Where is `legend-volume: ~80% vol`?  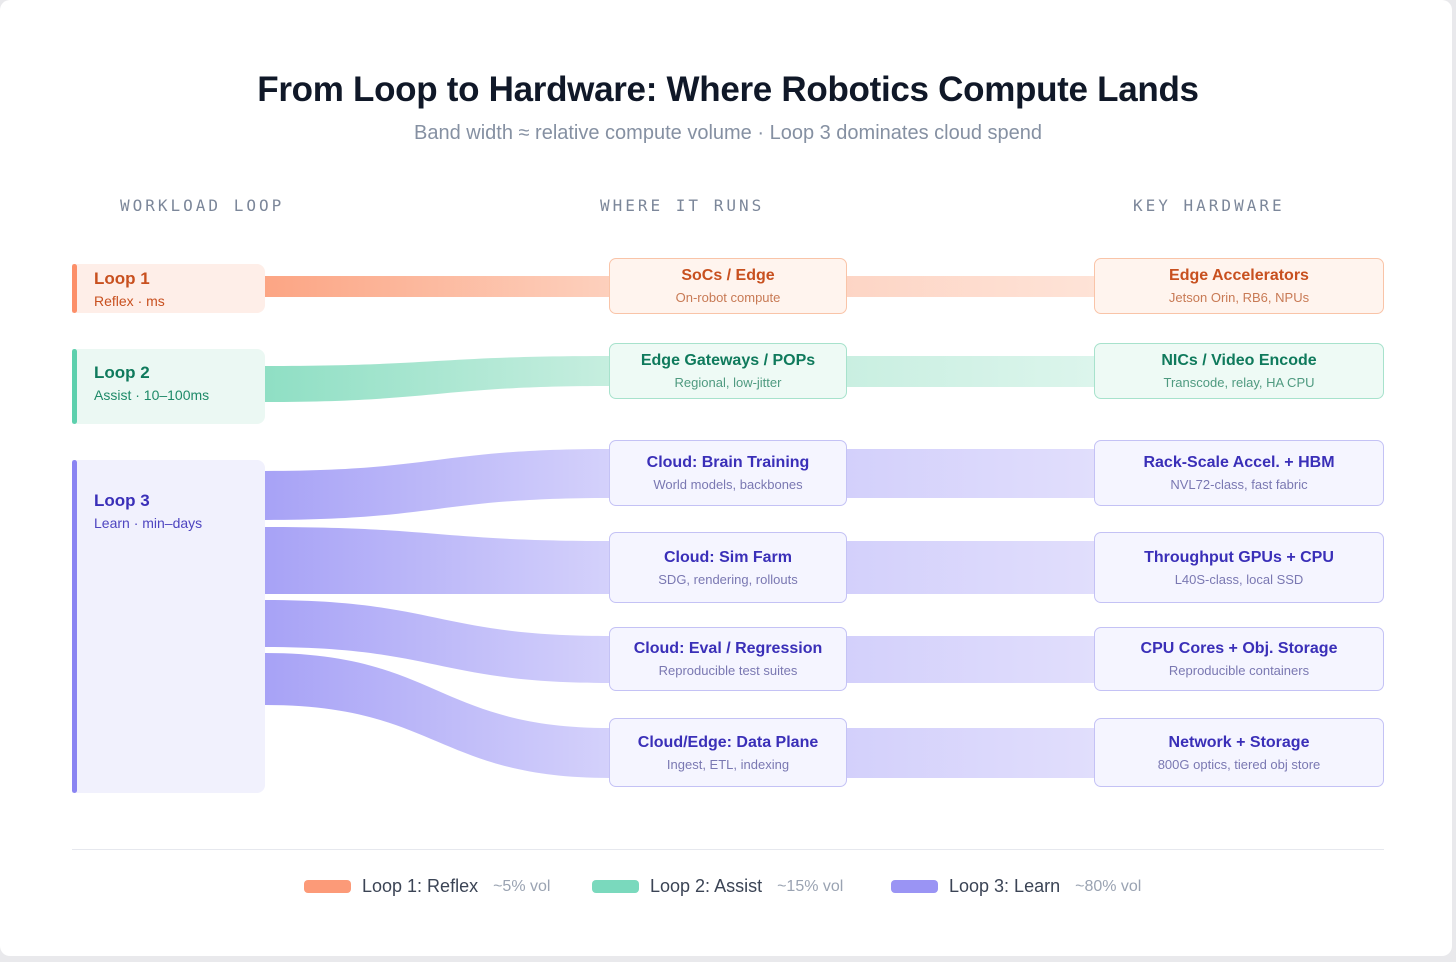
legend-volume: ~80% vol is located at coordinates (1108, 886).